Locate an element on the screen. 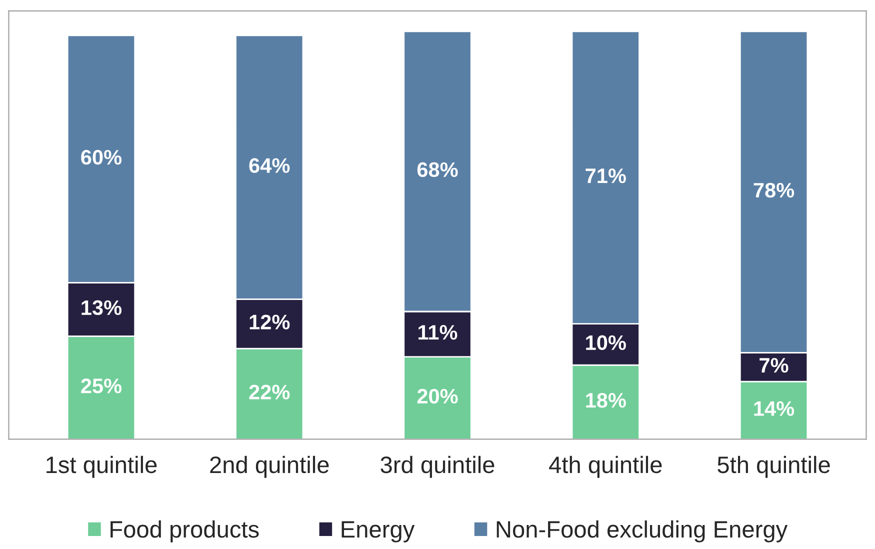  data-label: 60% is located at coordinates (101, 157).